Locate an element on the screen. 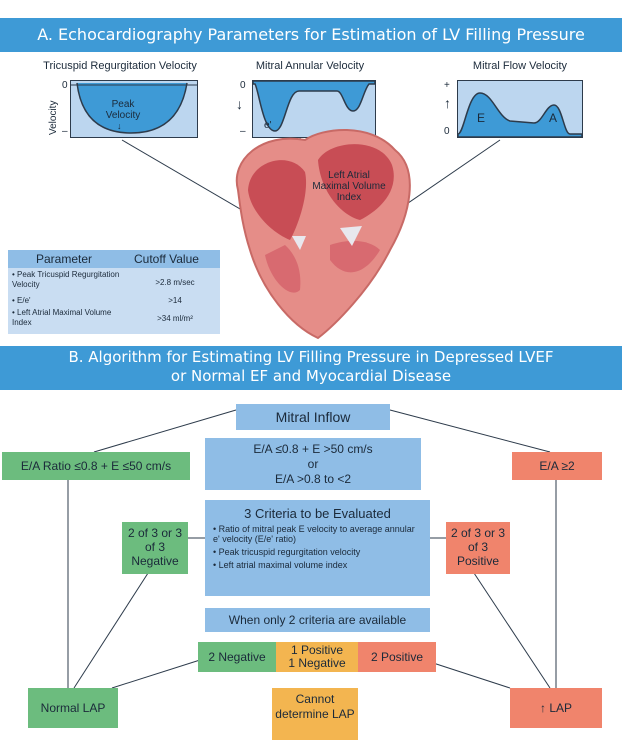 This screenshot has width=622, height=745. mitral-flow-graph is located at coordinates (520, 109).